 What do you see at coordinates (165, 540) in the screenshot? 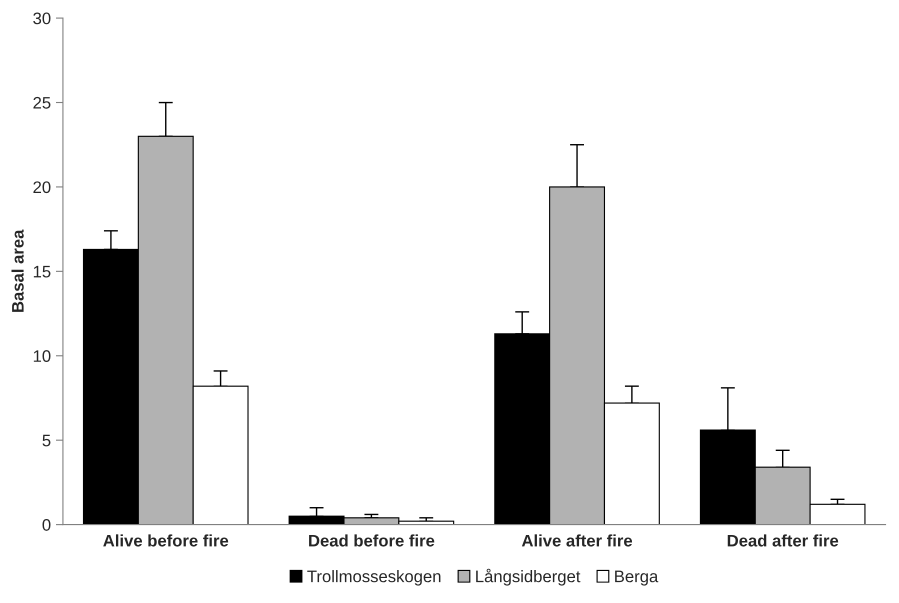
I see `x-tick-label: Alive before fire` at bounding box center [165, 540].